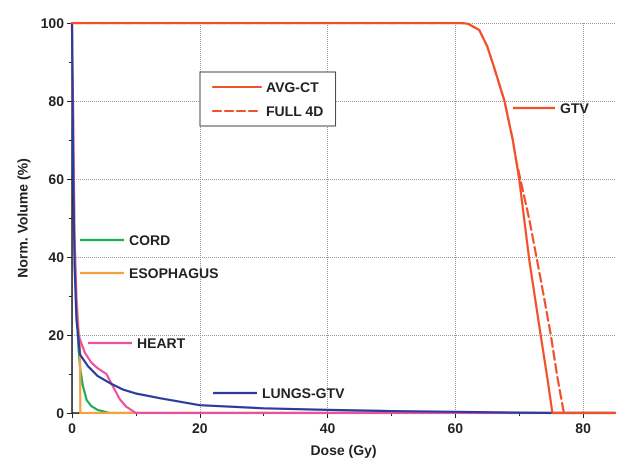  What do you see at coordinates (173, 273) in the screenshot?
I see `legend-label: ESOPHAGUS` at bounding box center [173, 273].